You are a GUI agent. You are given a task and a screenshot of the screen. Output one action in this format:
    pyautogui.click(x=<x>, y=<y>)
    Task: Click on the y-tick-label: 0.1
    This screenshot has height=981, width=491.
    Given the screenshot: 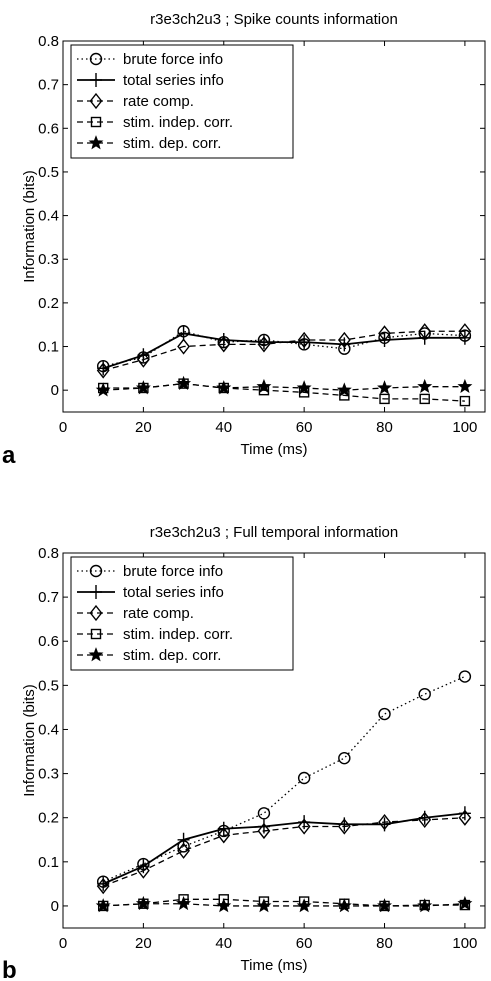 What is the action you would take?
    pyautogui.click(x=48, y=347)
    